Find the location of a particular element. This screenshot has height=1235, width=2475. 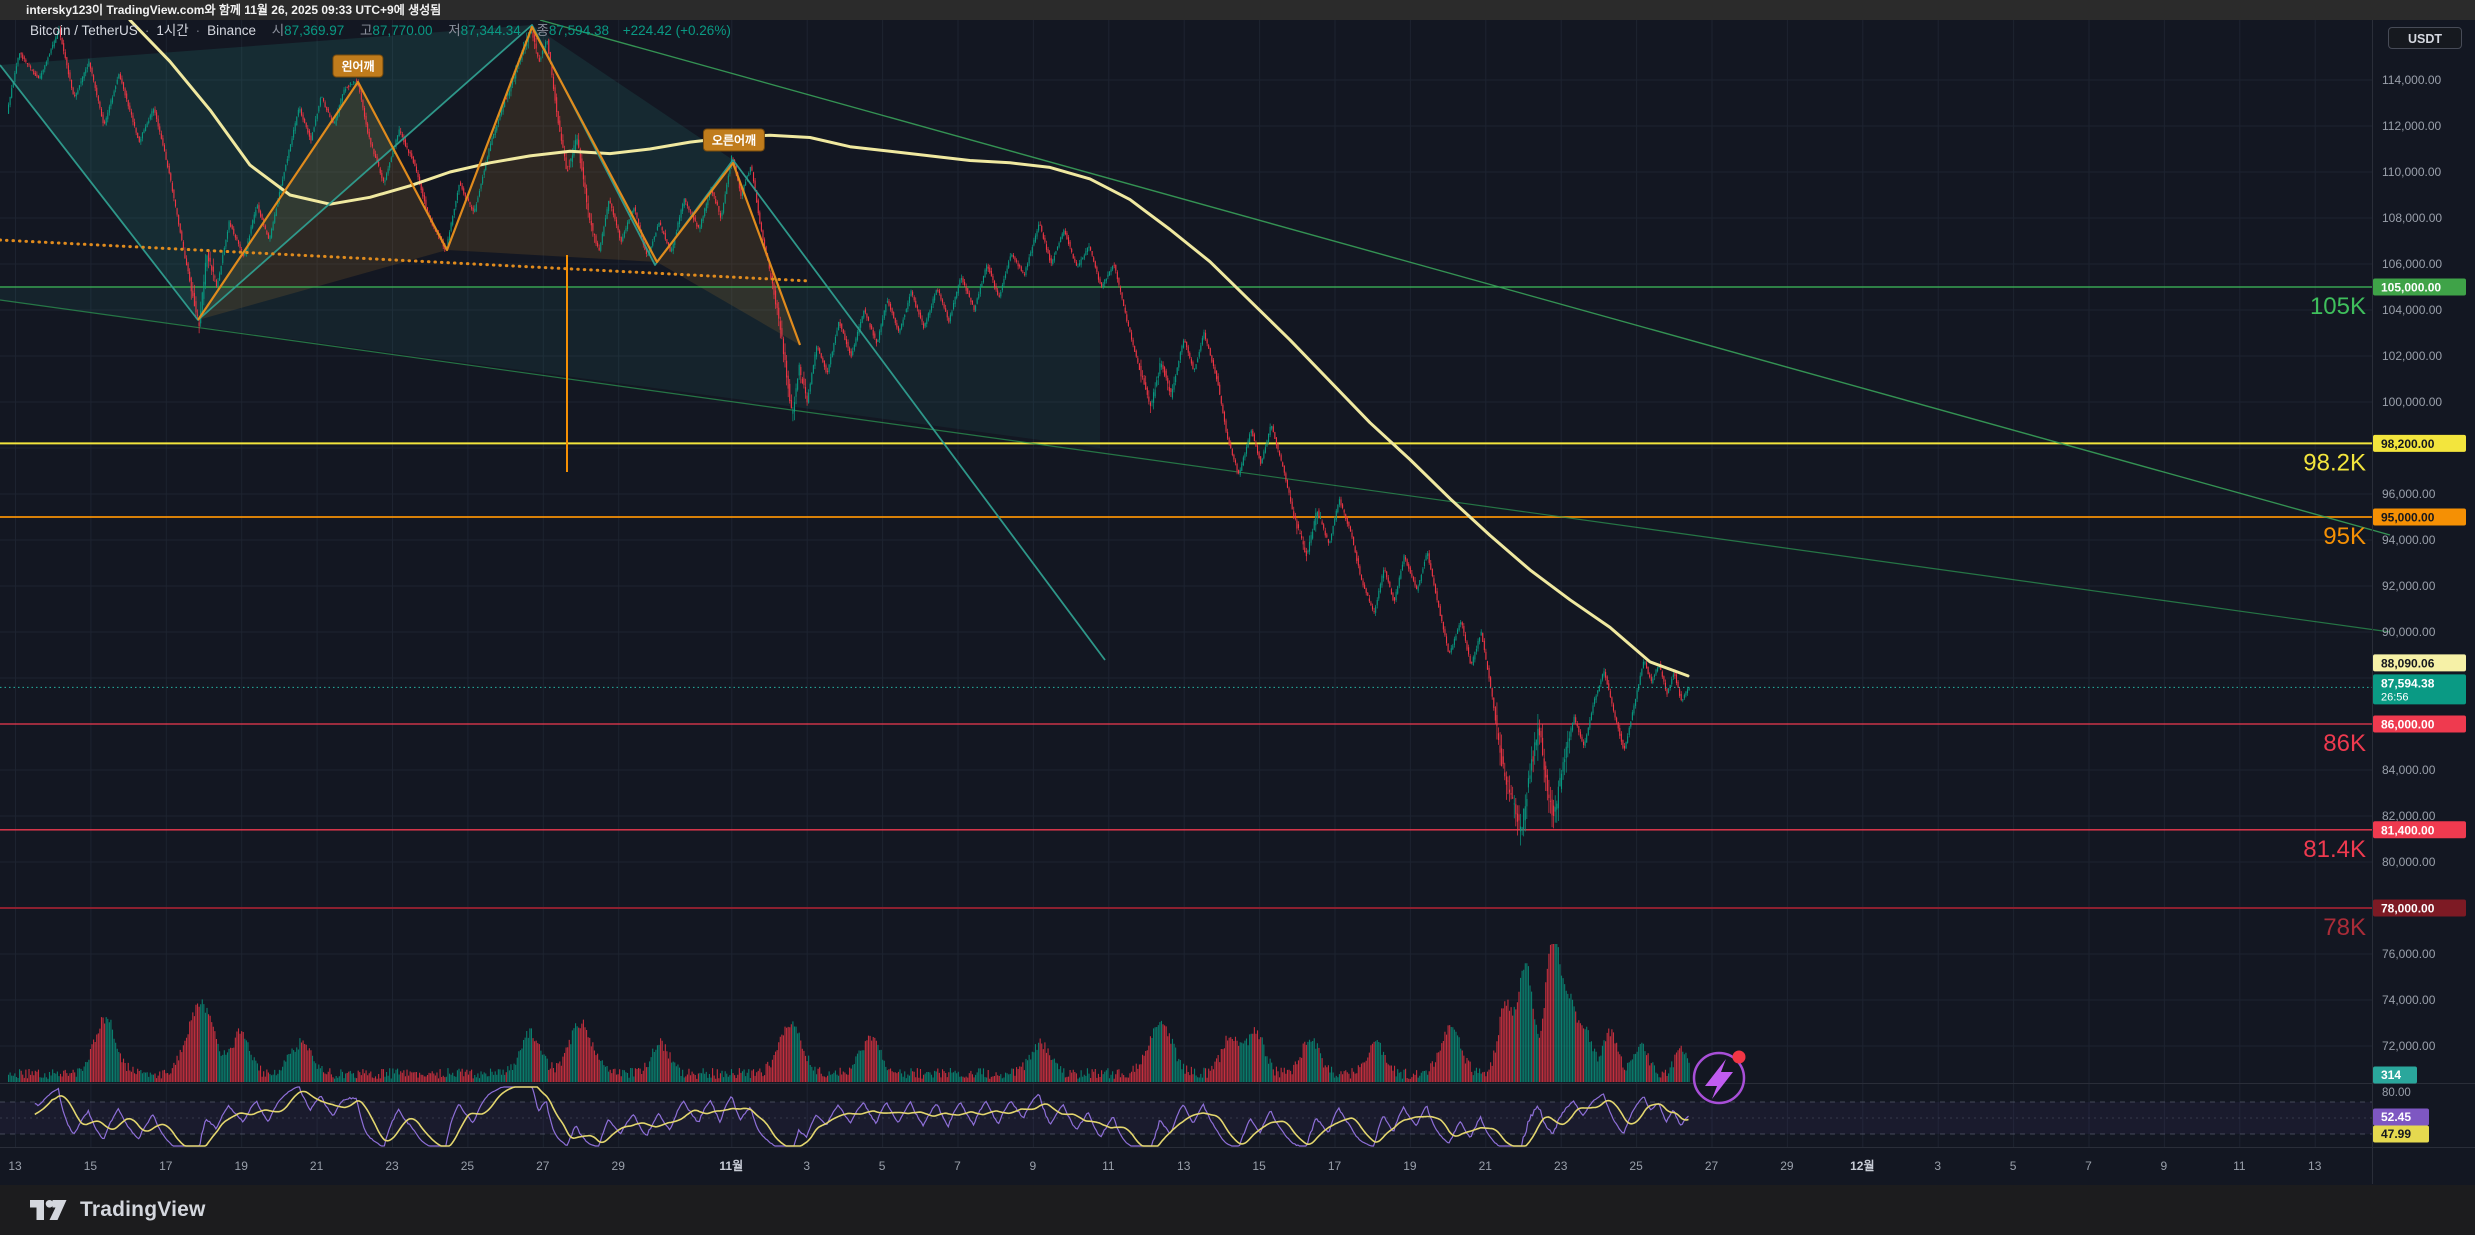

notification-dot is located at coordinates (1739, 1057).